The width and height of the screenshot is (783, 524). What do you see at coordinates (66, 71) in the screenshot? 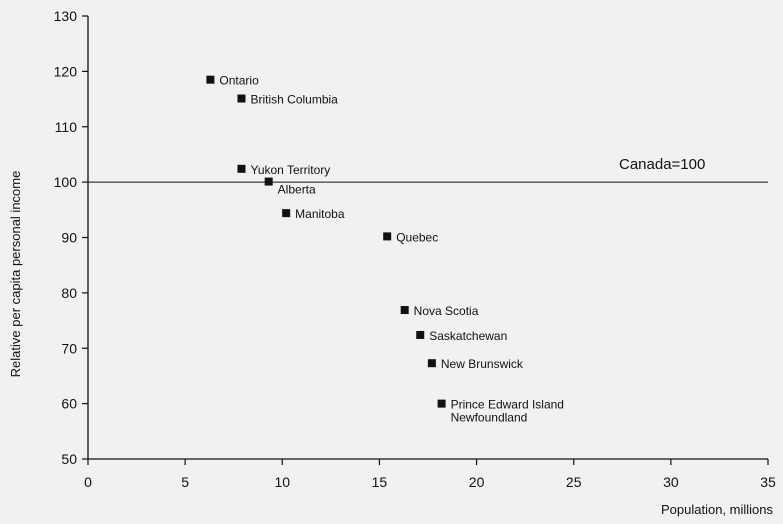
I see `y-tick-label: 120` at bounding box center [66, 71].